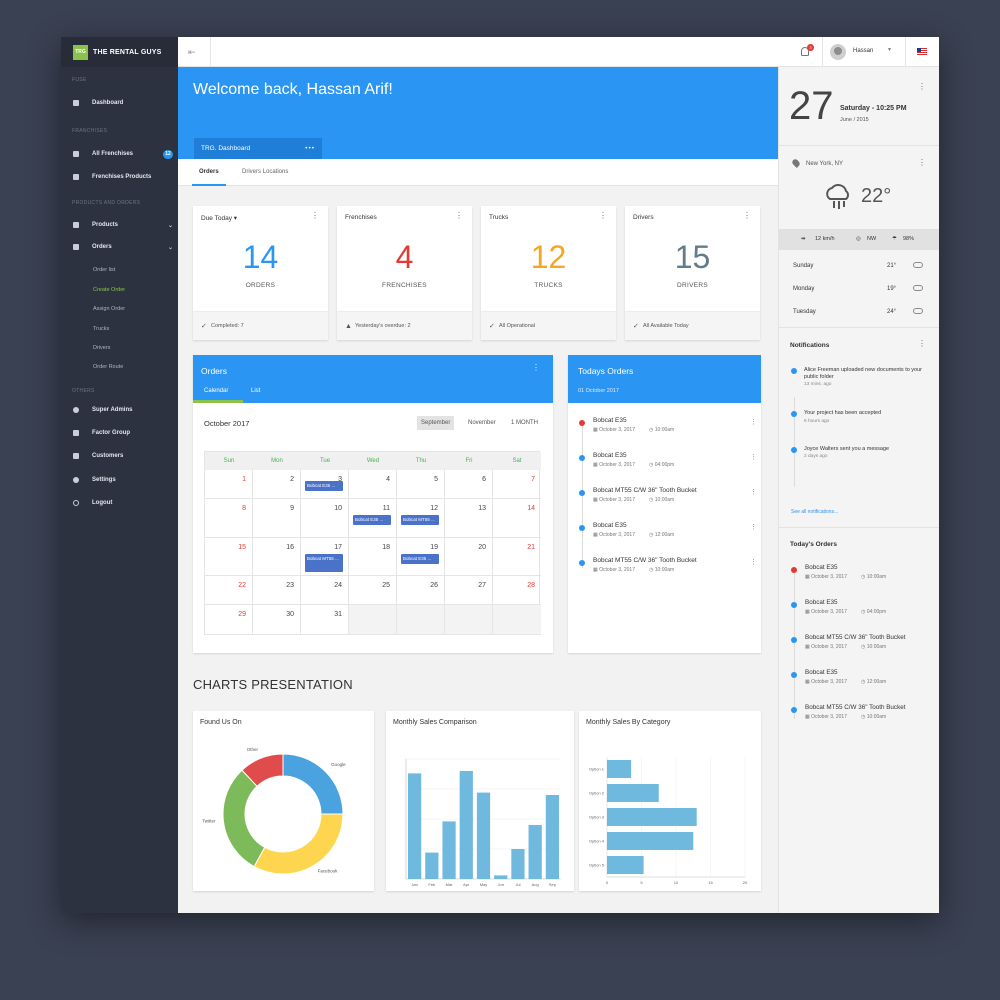 The height and width of the screenshot is (1000, 1000). Describe the element at coordinates (668, 539) in the screenshot. I see `list-item: Bobcat E35 ▦ October 3, 2017 ◷ 12:00am ⋮` at that location.